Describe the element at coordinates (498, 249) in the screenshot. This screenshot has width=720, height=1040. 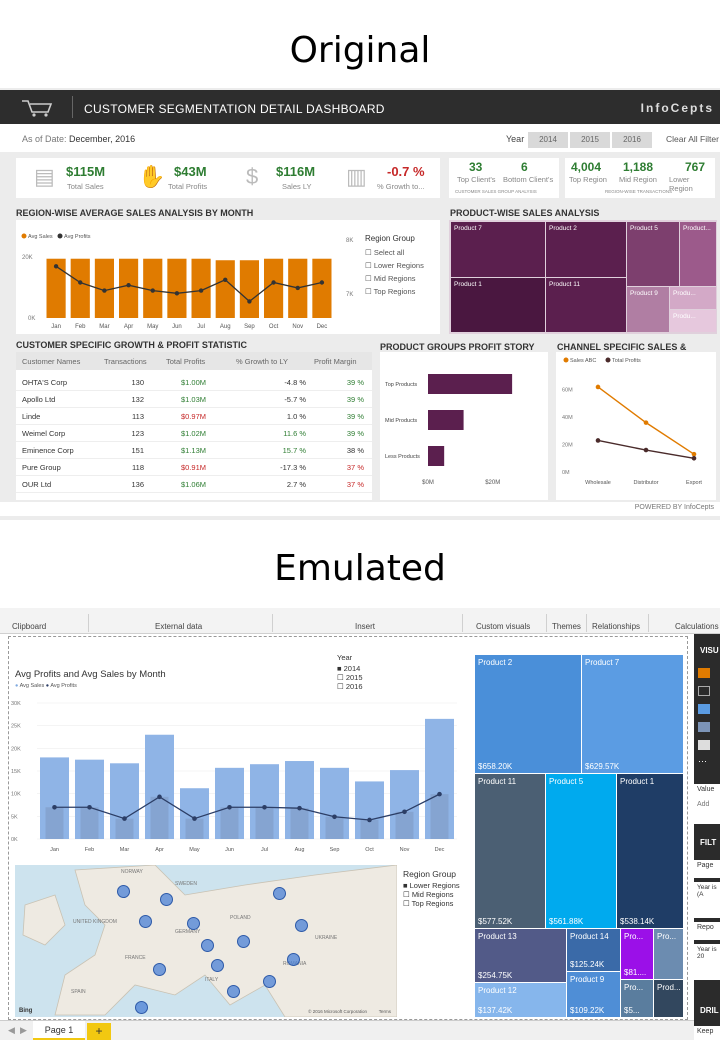
I see `treemap-cell: Product 7` at that location.